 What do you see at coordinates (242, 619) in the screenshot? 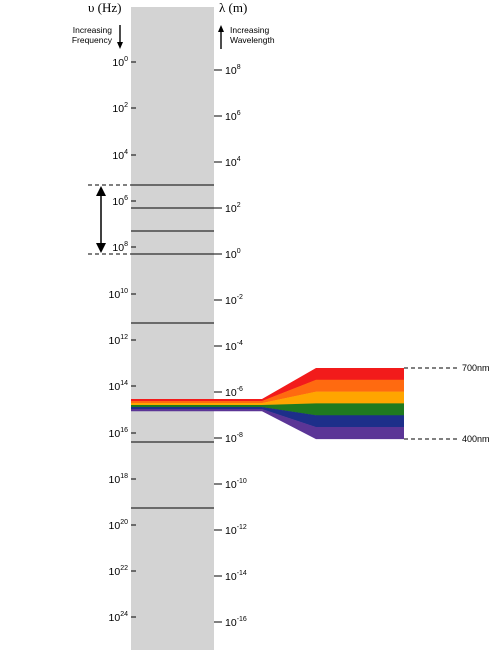
I see `wavelength-tick-exponent: -16` at bounding box center [242, 619].